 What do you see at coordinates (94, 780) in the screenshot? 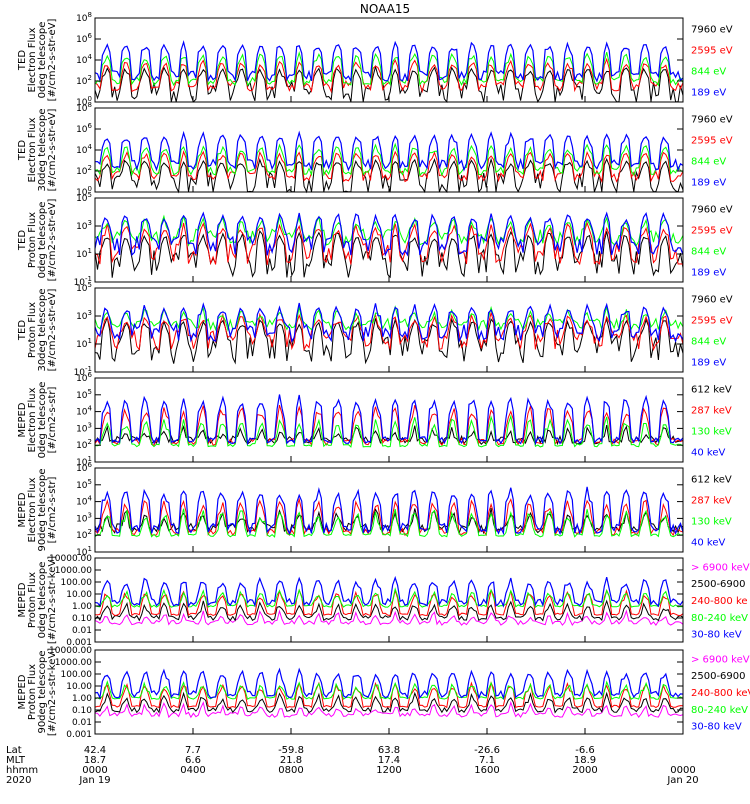
I see `x-tick-label: Jan 19` at bounding box center [94, 780].